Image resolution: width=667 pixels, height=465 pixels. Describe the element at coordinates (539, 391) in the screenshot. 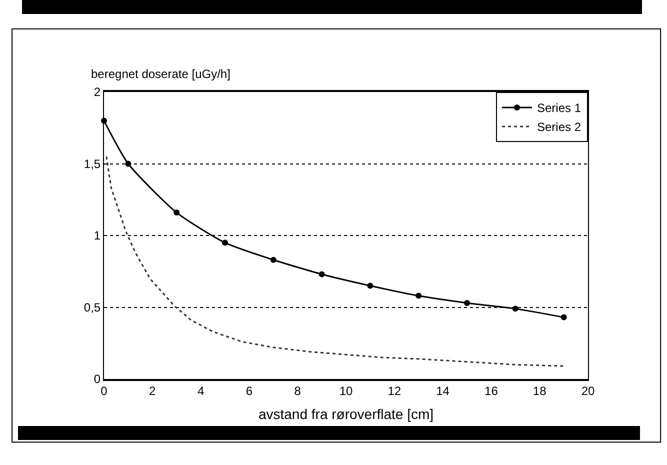

I see `x-tick-label: 18` at that location.